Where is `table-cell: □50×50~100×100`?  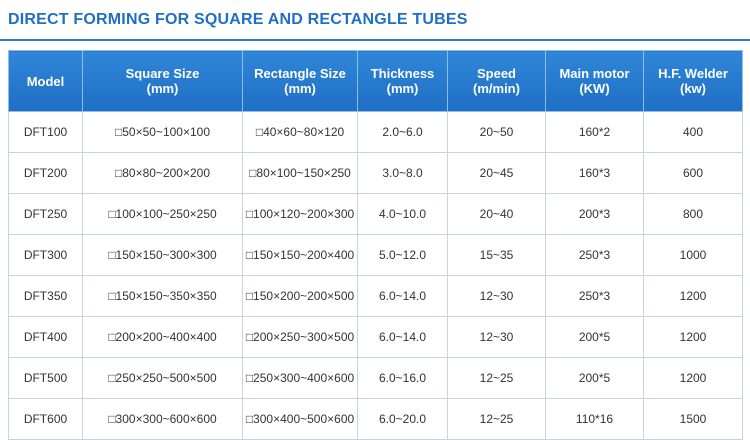 table-cell: □50×50~100×100 is located at coordinates (162, 132).